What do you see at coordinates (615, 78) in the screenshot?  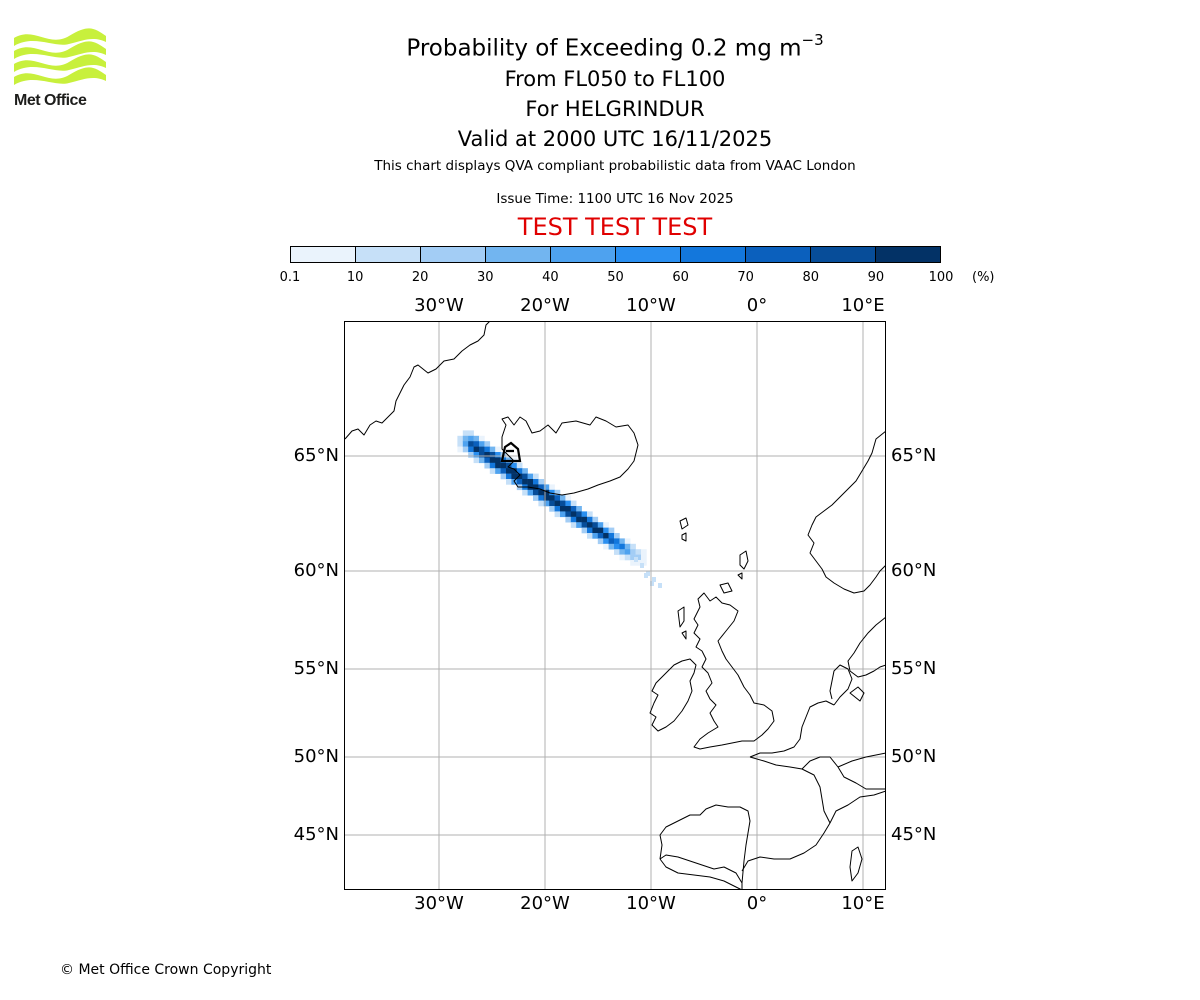 I see `flight-level-range: From FL050 to FL100` at bounding box center [615, 78].